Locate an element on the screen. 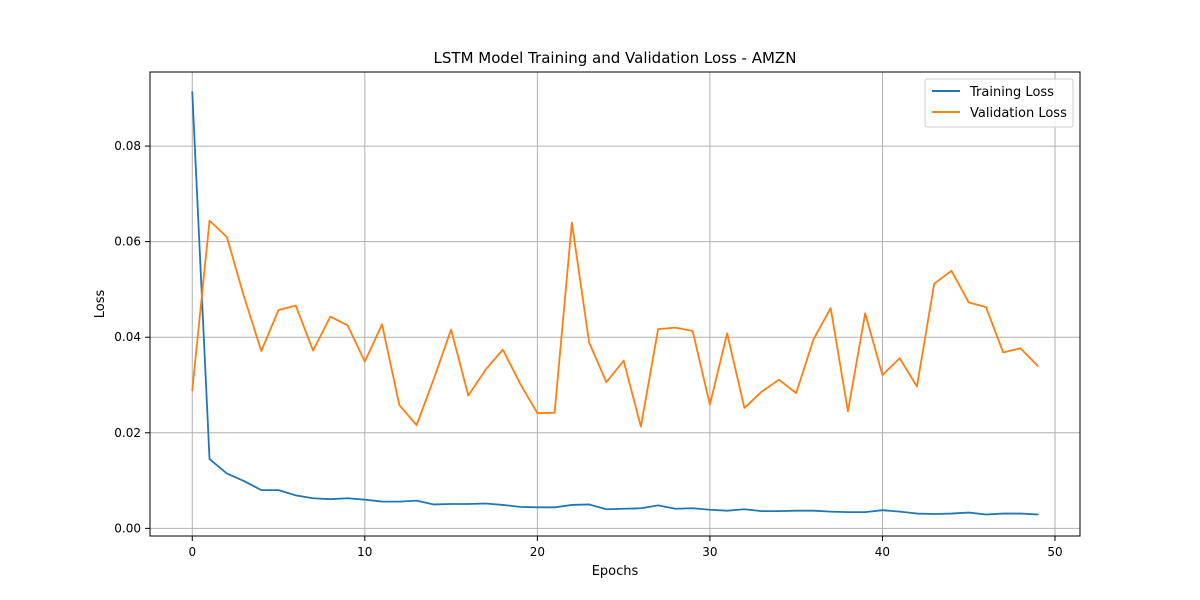  y-tick-label: 0.02 is located at coordinates (127, 433).